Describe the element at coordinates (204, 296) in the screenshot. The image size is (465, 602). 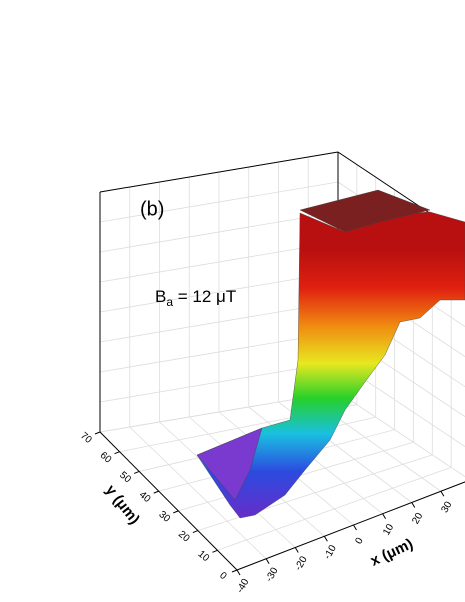
I see `annotation-rest: = 12 μT` at that location.